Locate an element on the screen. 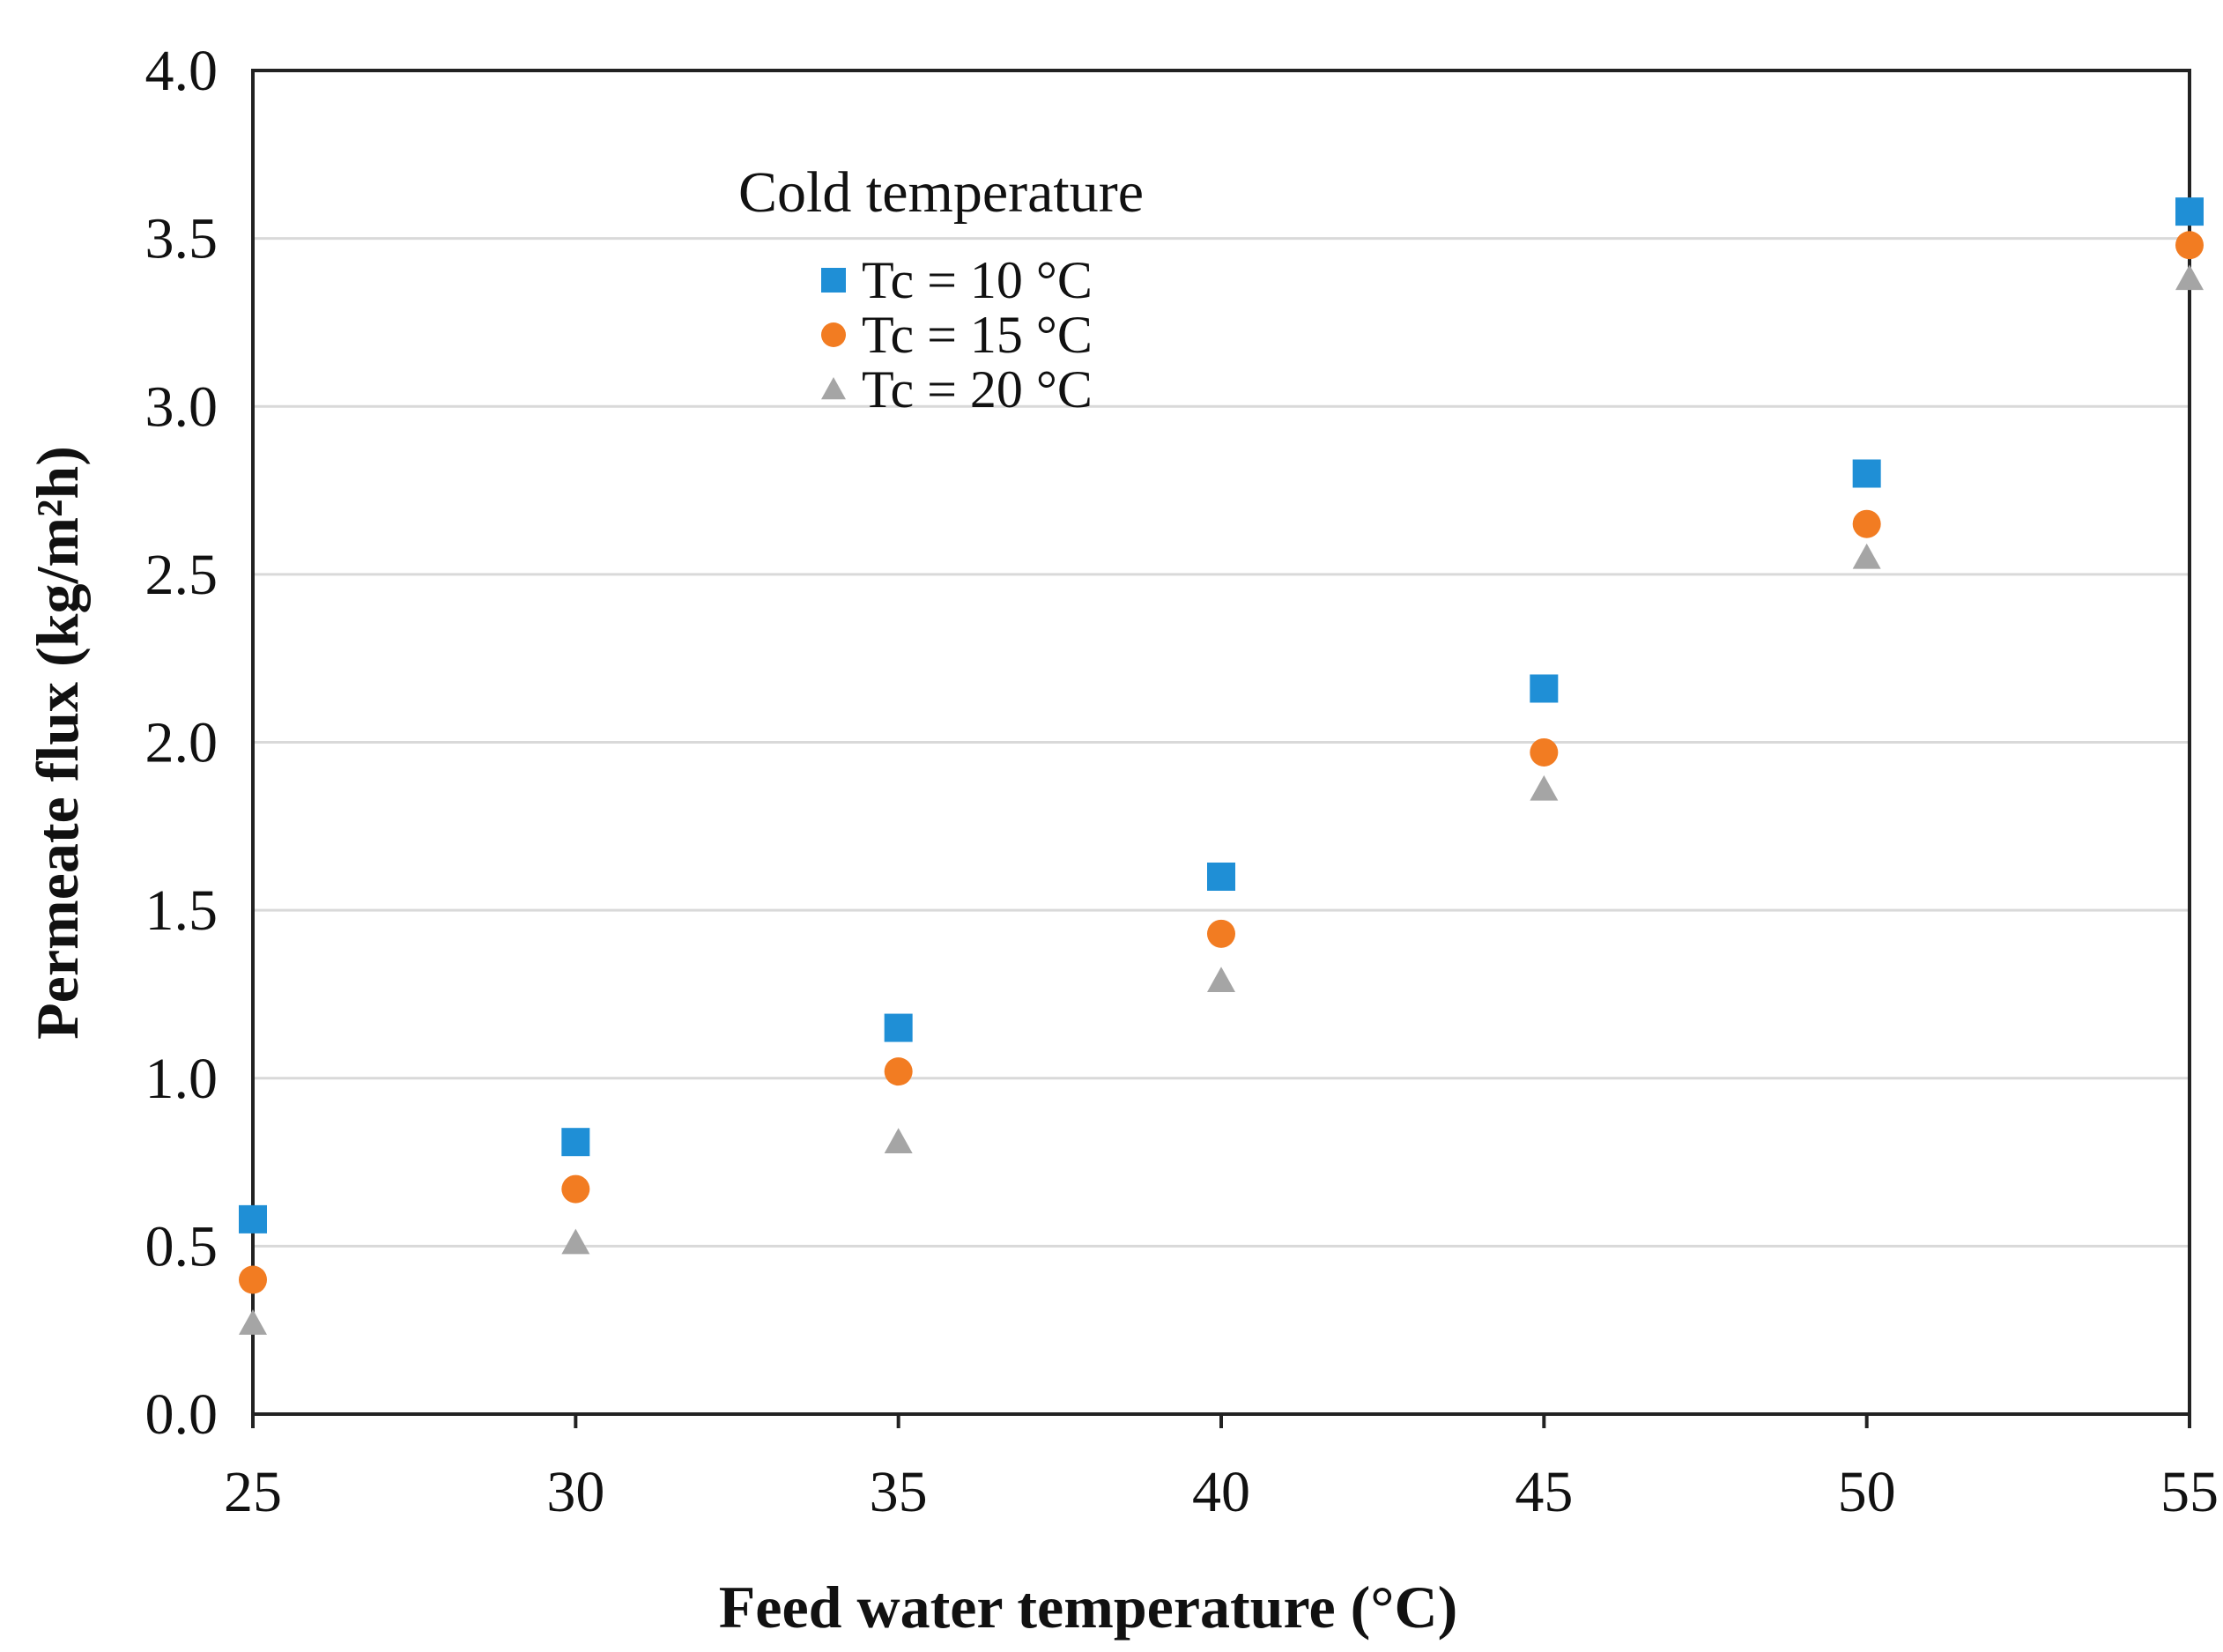 This screenshot has height=1652, width=2223. y-axis-title: Permeate flux (kg/m²h) is located at coordinates (57, 743).